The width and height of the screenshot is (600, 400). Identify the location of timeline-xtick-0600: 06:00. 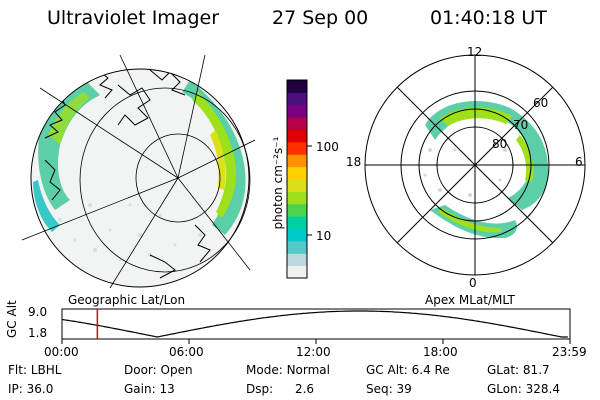
(186, 352).